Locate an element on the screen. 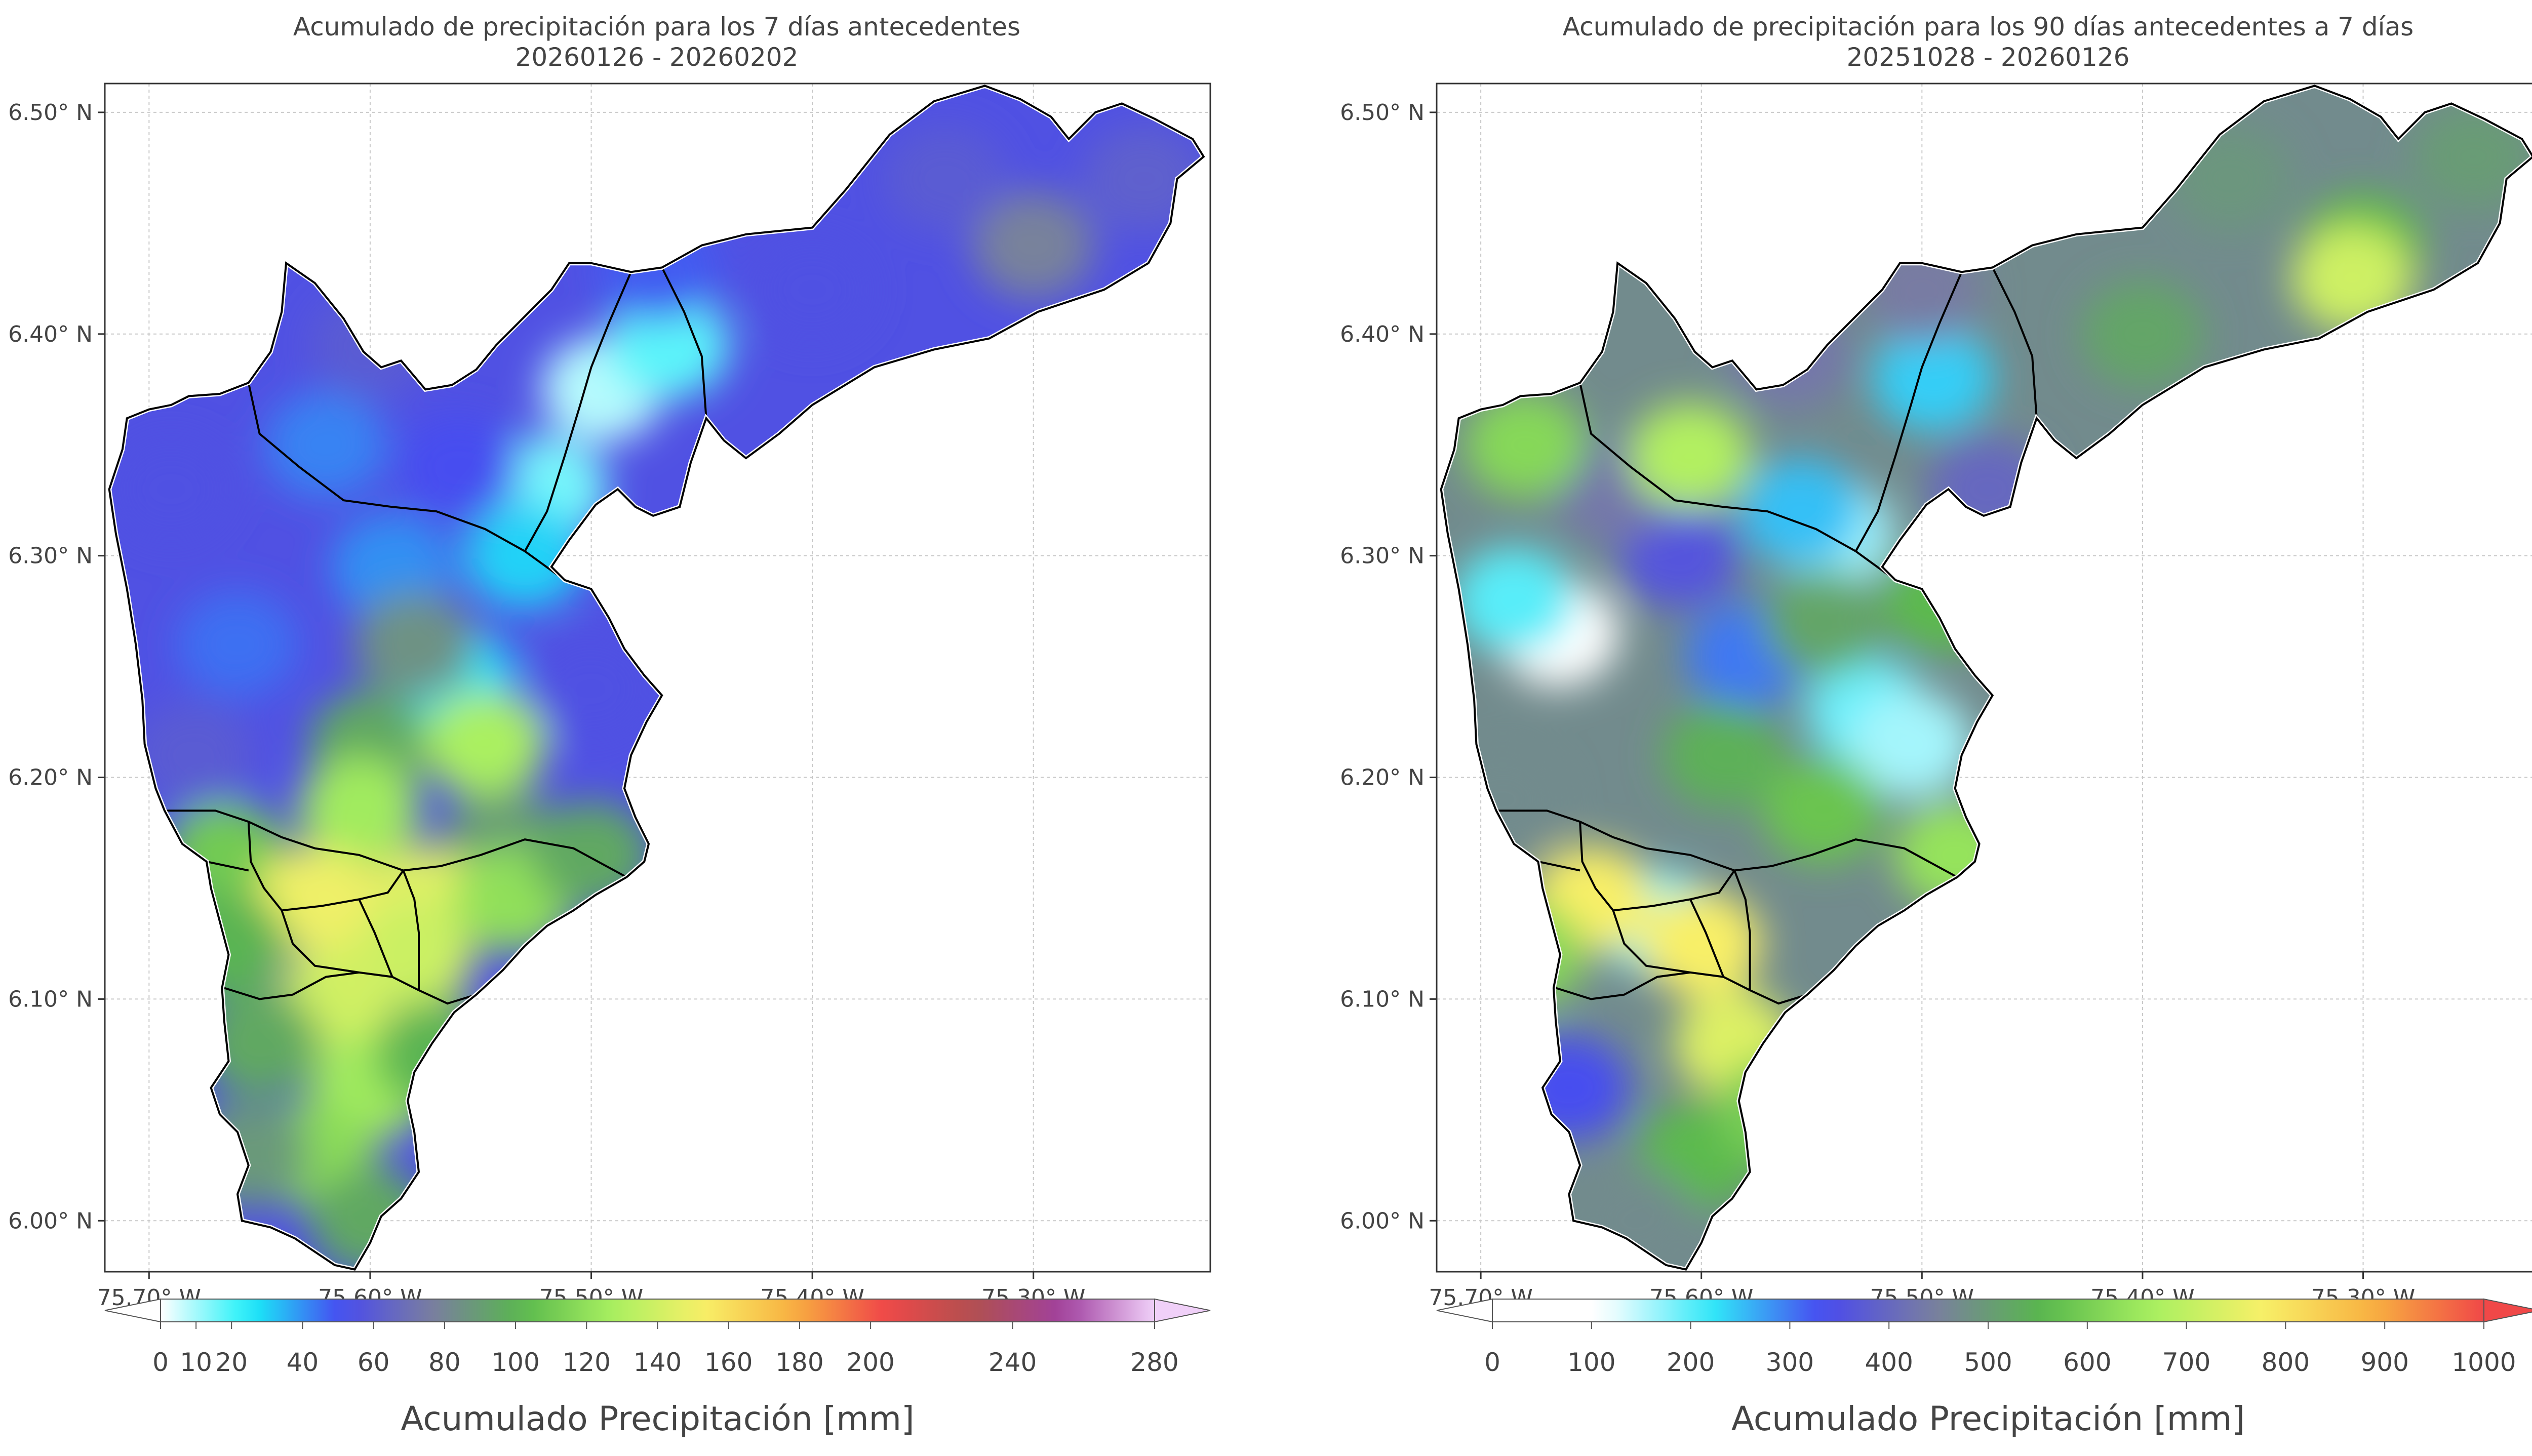 This screenshot has height=1456, width=2532. colorbar-tick-label: 20 is located at coordinates (231, 1362).